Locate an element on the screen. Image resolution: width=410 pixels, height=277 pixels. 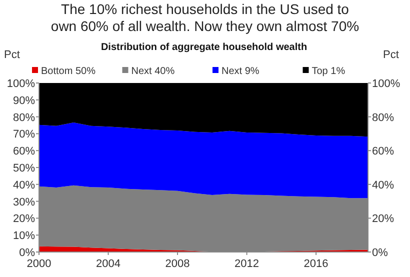
y-tick-label: 20% is located at coordinates (24, 219).